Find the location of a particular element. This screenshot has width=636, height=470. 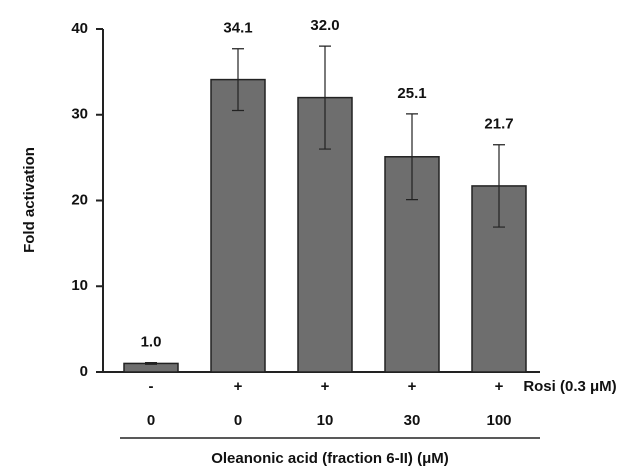

y-axis-label: Fold activation is located at coordinates (29, 200).